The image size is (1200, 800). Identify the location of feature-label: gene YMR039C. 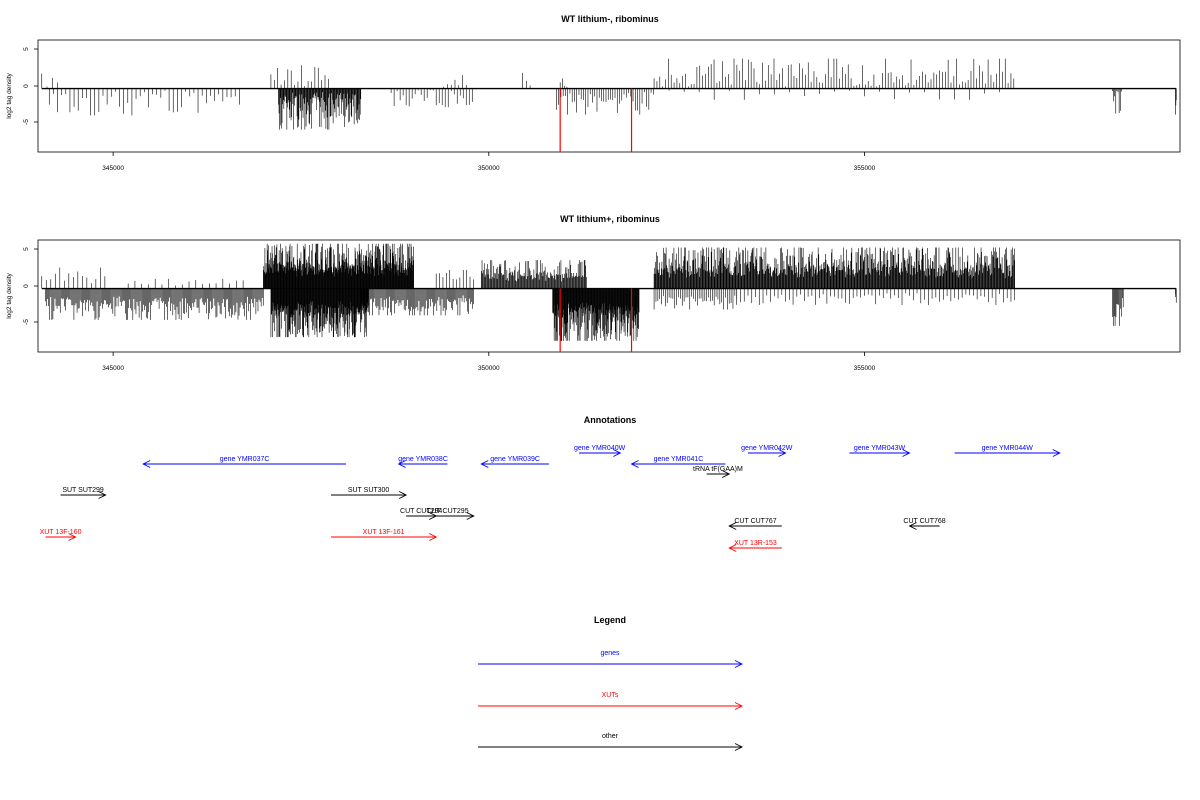
(515, 459).